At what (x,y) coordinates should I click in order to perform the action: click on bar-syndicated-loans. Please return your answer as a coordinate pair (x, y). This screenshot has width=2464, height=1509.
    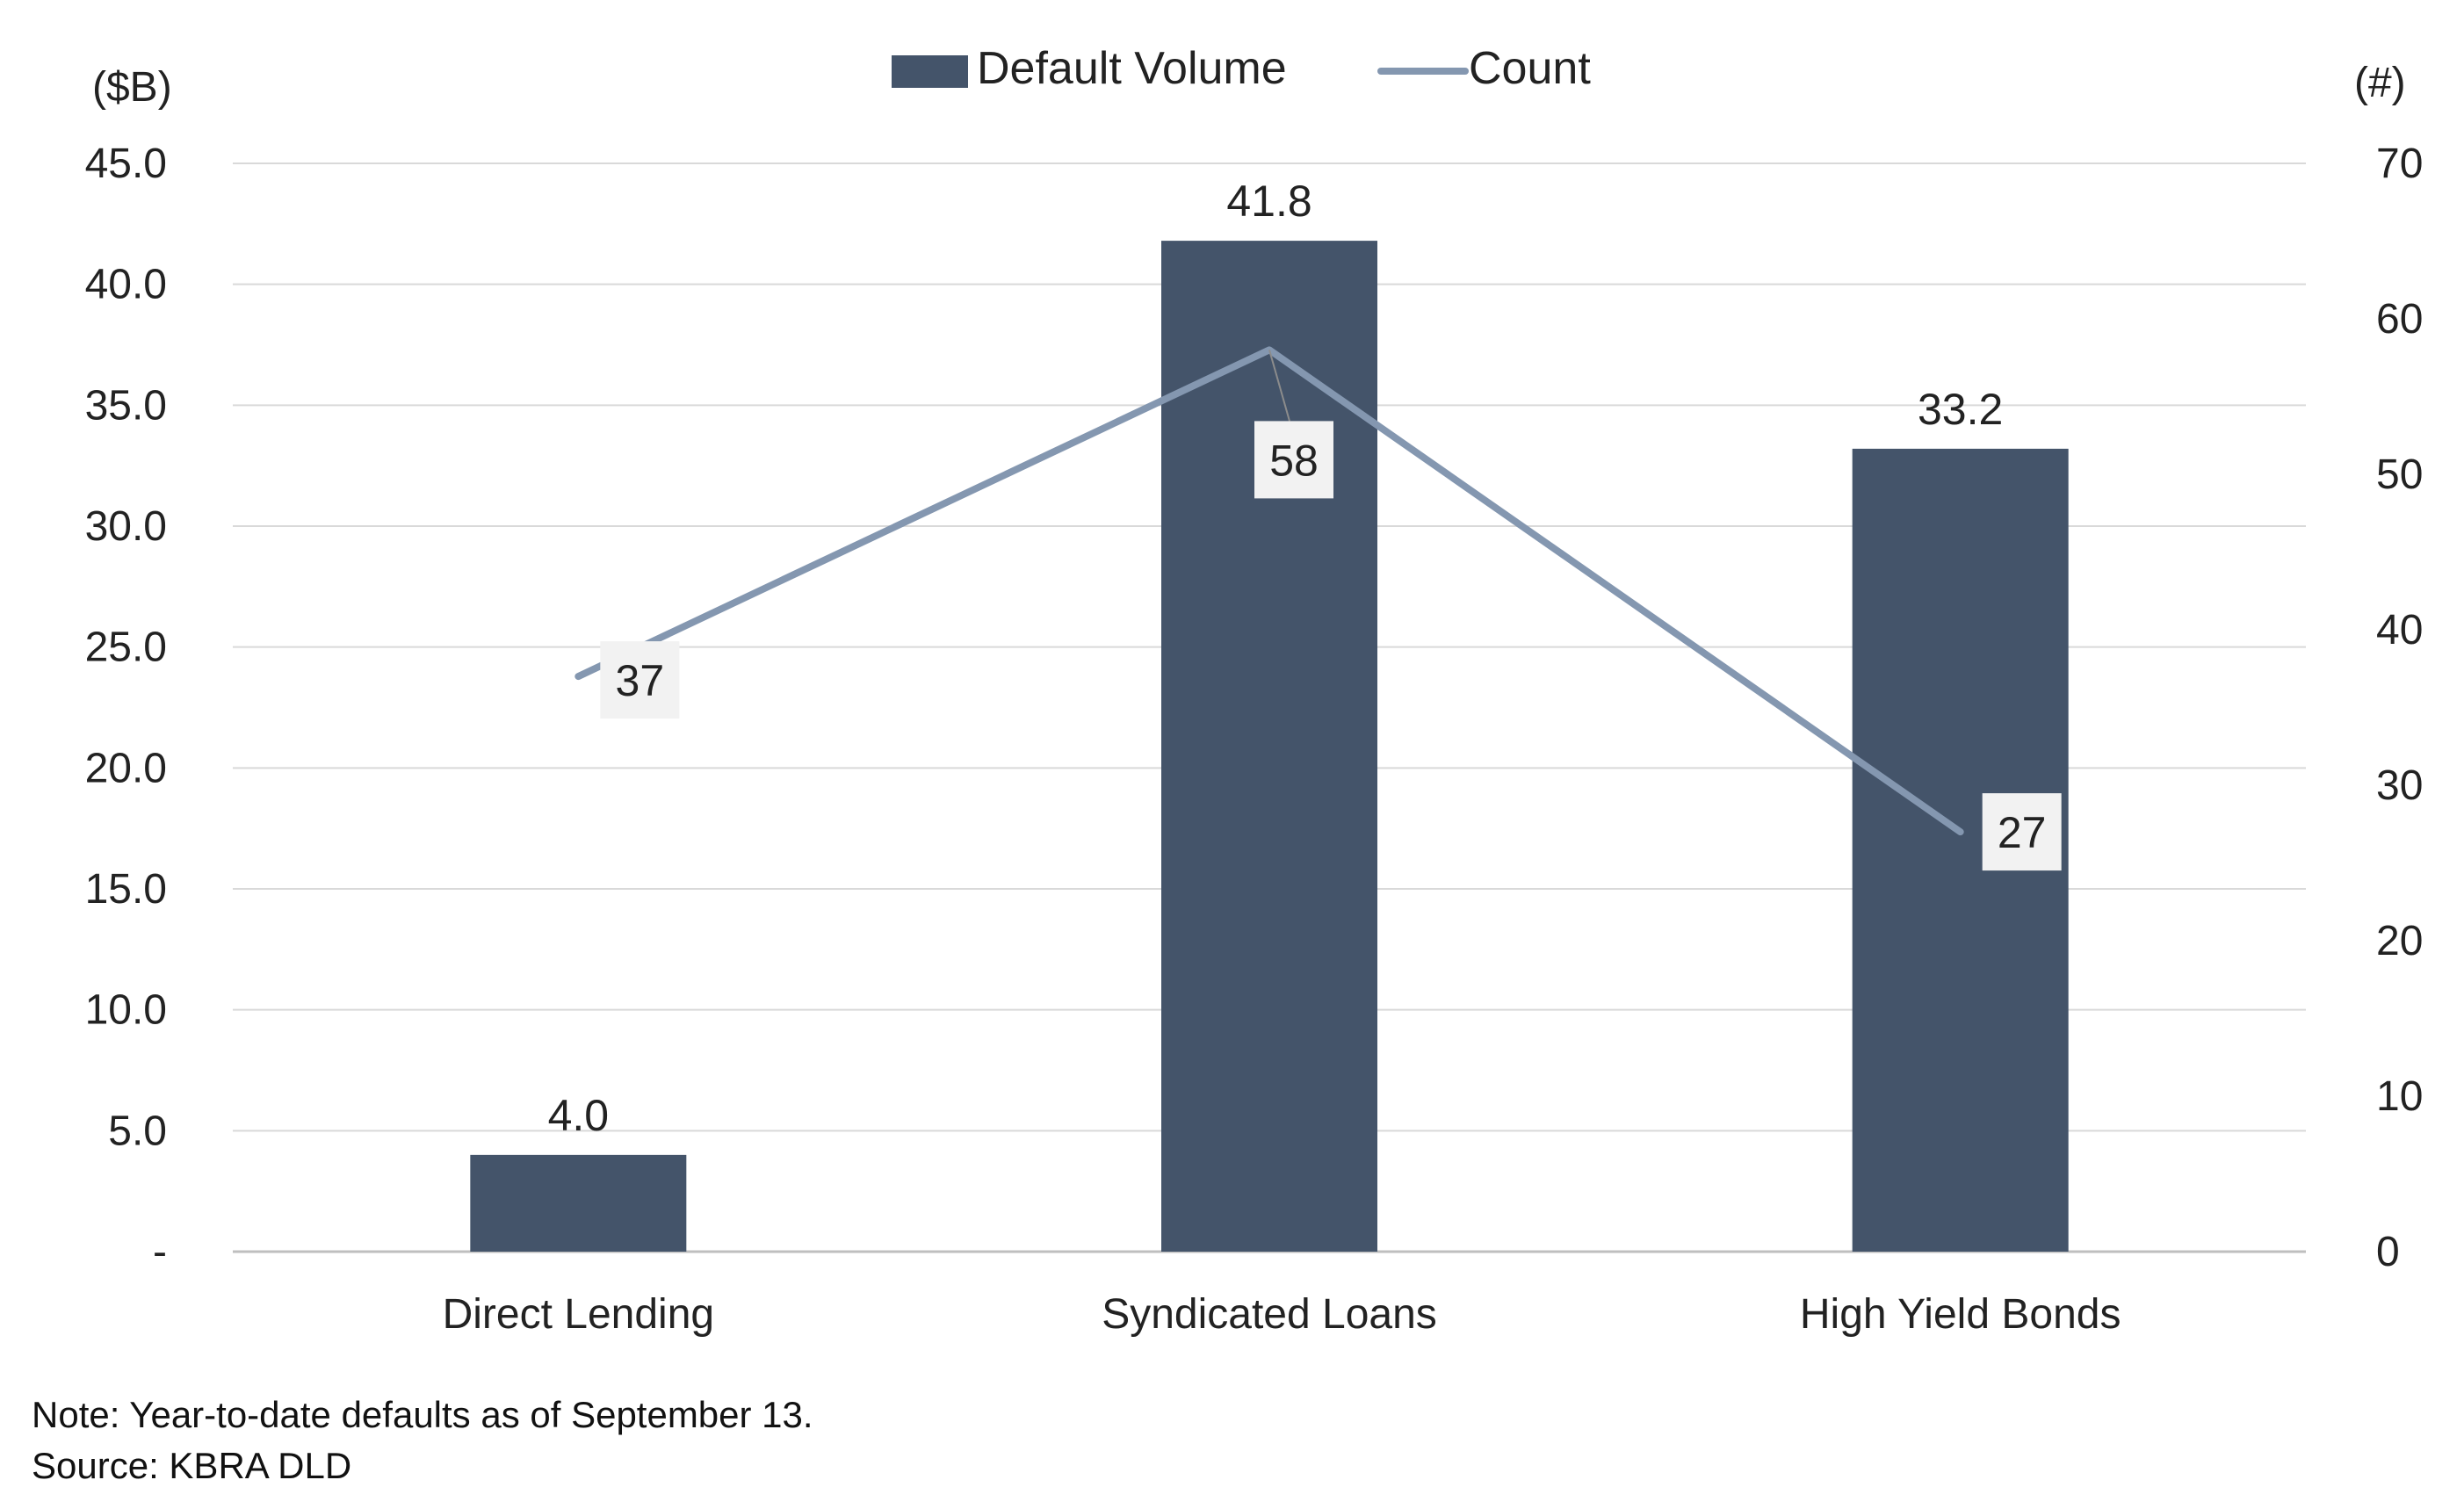
    Looking at the image, I should click on (1269, 746).